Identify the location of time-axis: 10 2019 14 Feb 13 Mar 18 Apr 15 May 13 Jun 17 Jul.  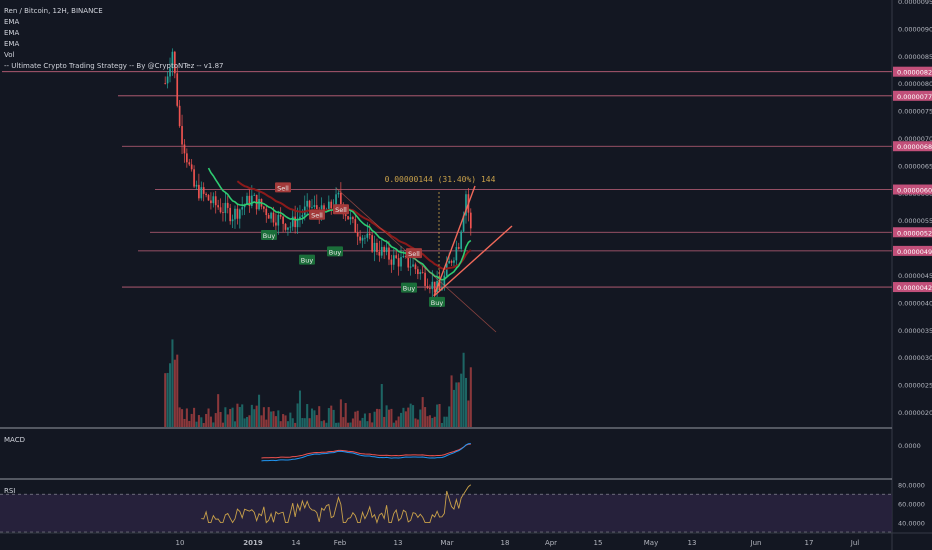
(518, 543).